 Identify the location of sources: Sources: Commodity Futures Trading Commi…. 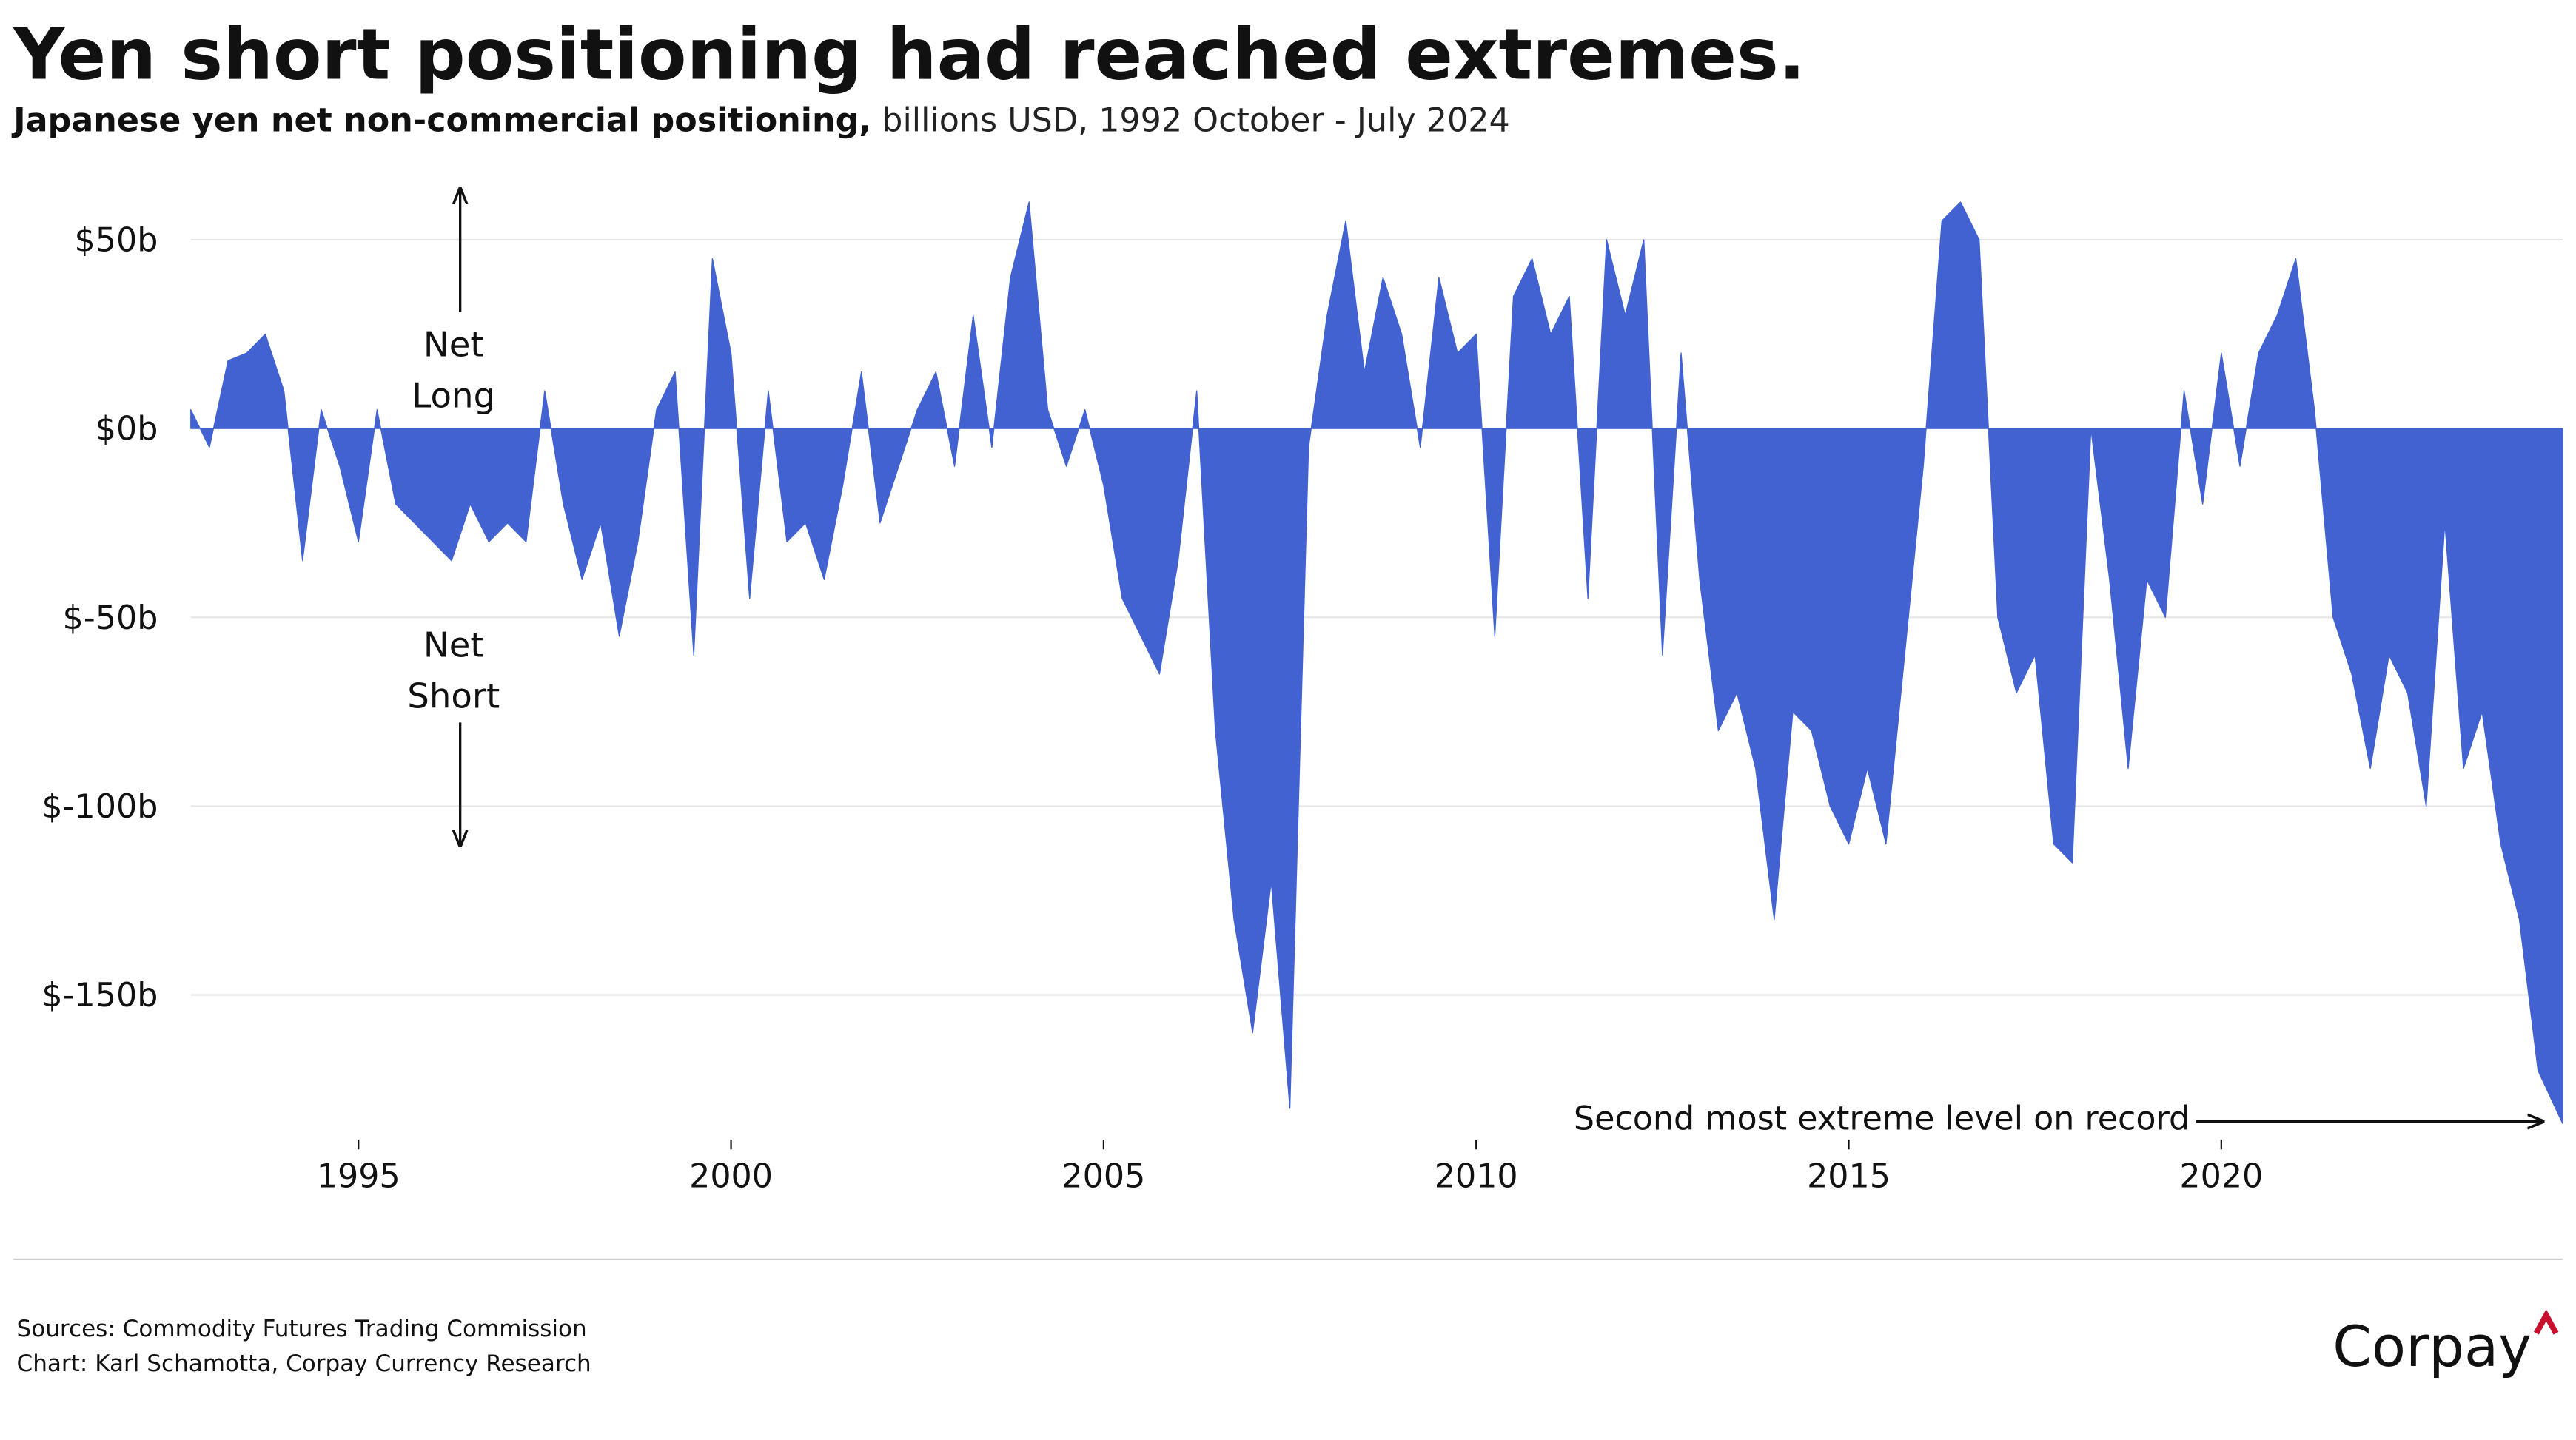
(302, 1329).